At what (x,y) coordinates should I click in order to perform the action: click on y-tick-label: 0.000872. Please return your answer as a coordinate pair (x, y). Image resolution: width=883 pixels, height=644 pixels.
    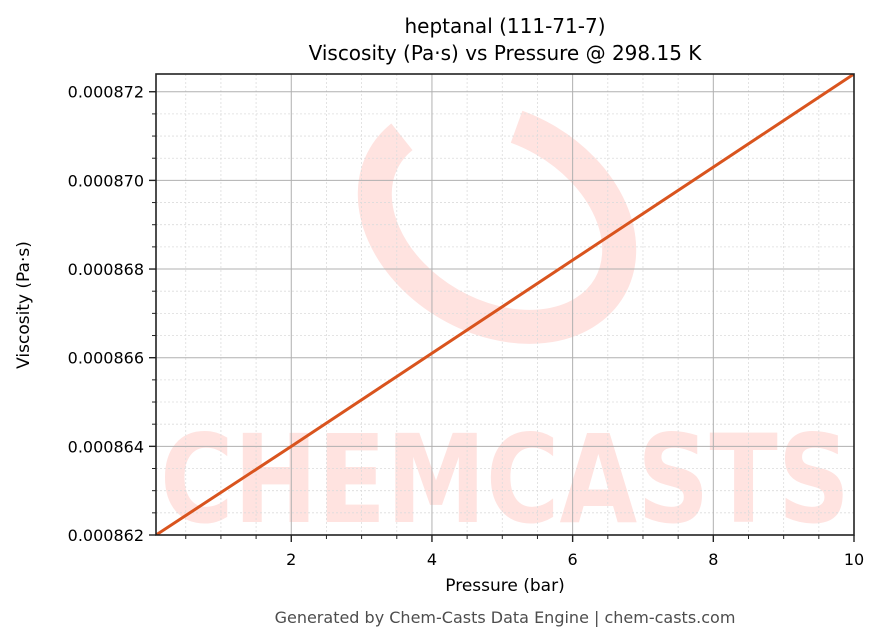
    Looking at the image, I should click on (106, 92).